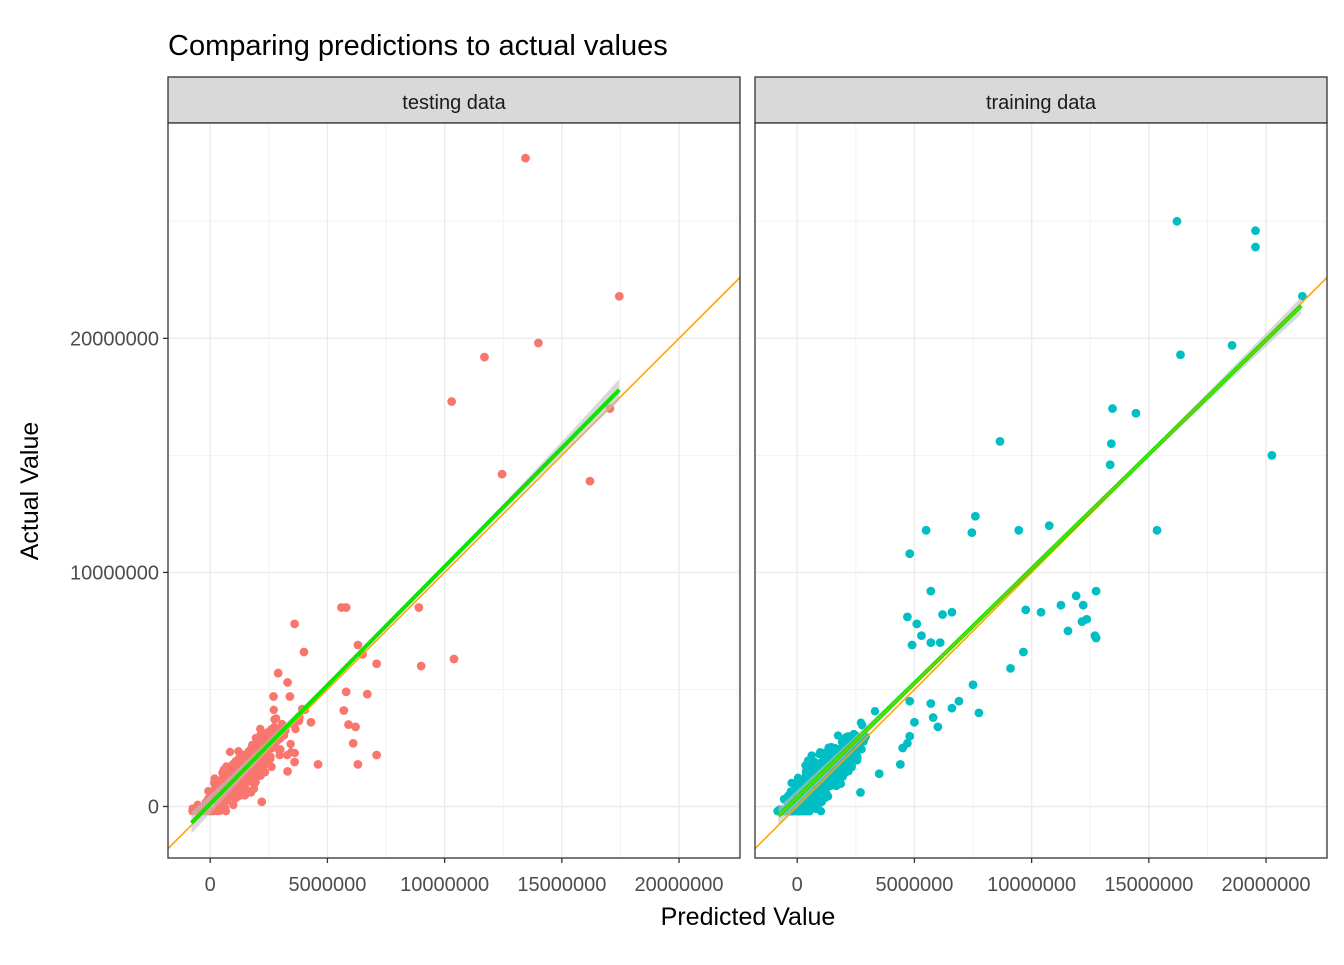 This screenshot has height=965, width=1344. I want to click on x-tick-label: 20000000, so click(1266, 885).